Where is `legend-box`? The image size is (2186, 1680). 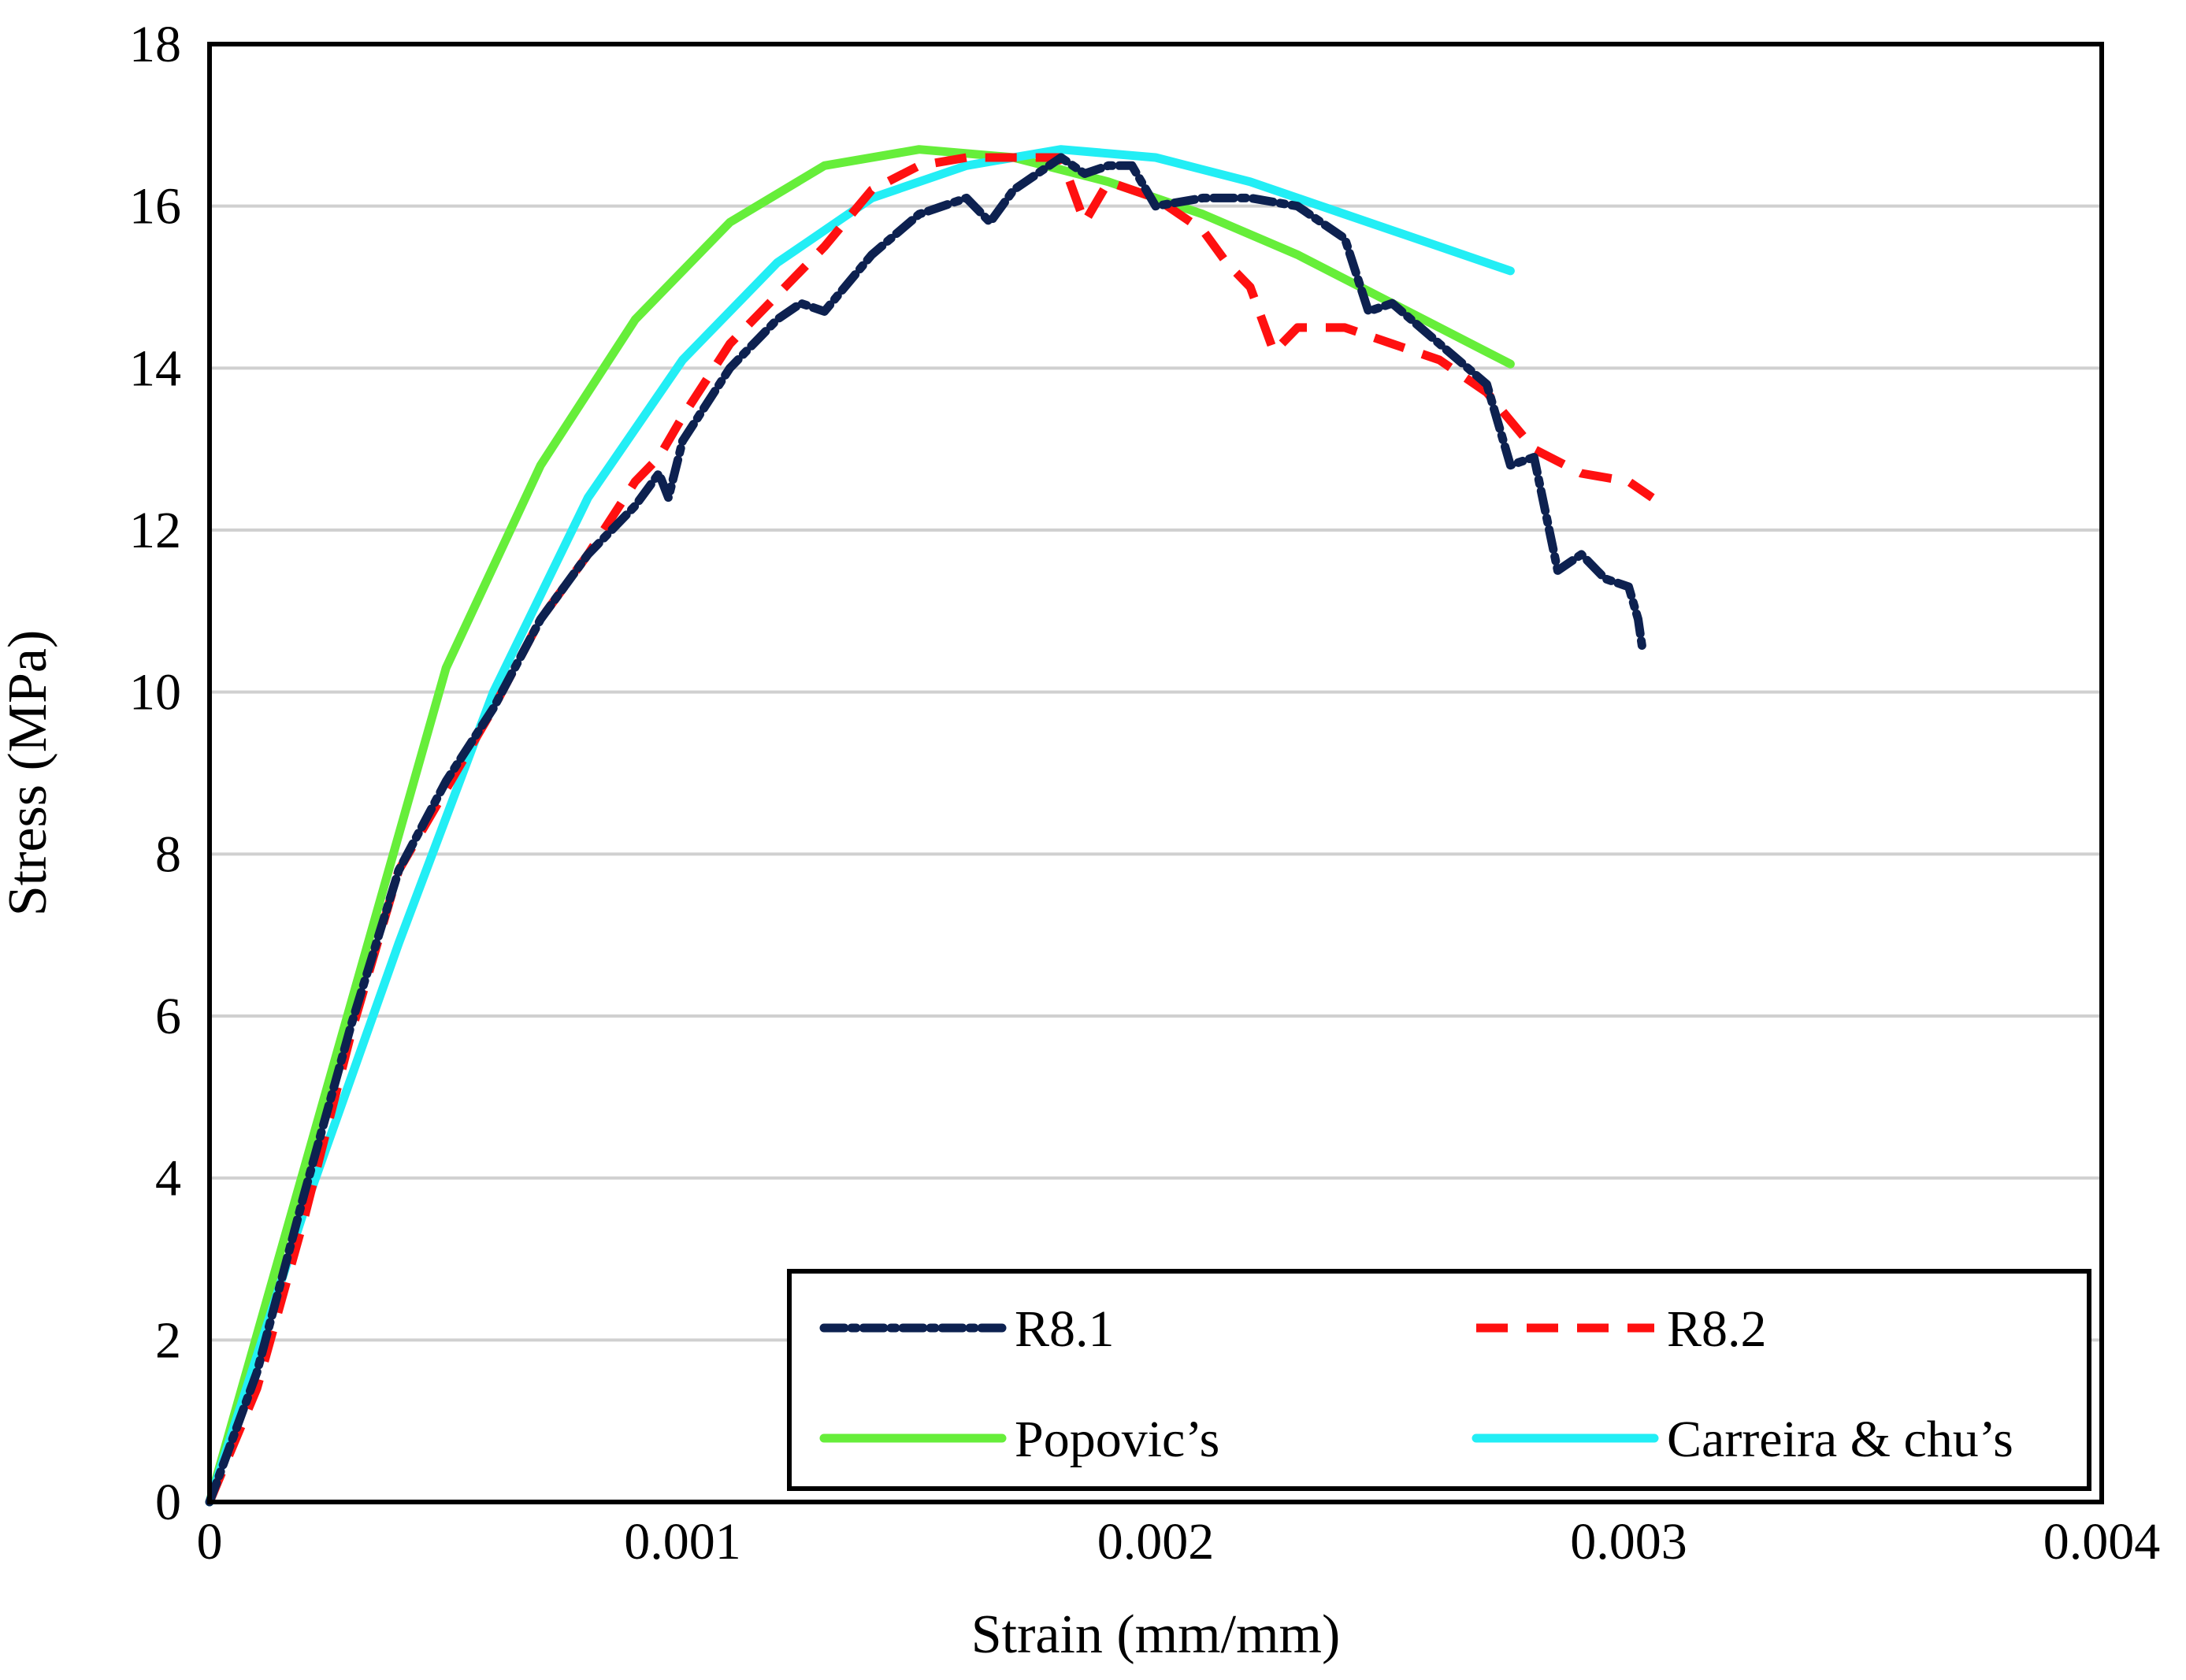 legend-box is located at coordinates (1439, 1380).